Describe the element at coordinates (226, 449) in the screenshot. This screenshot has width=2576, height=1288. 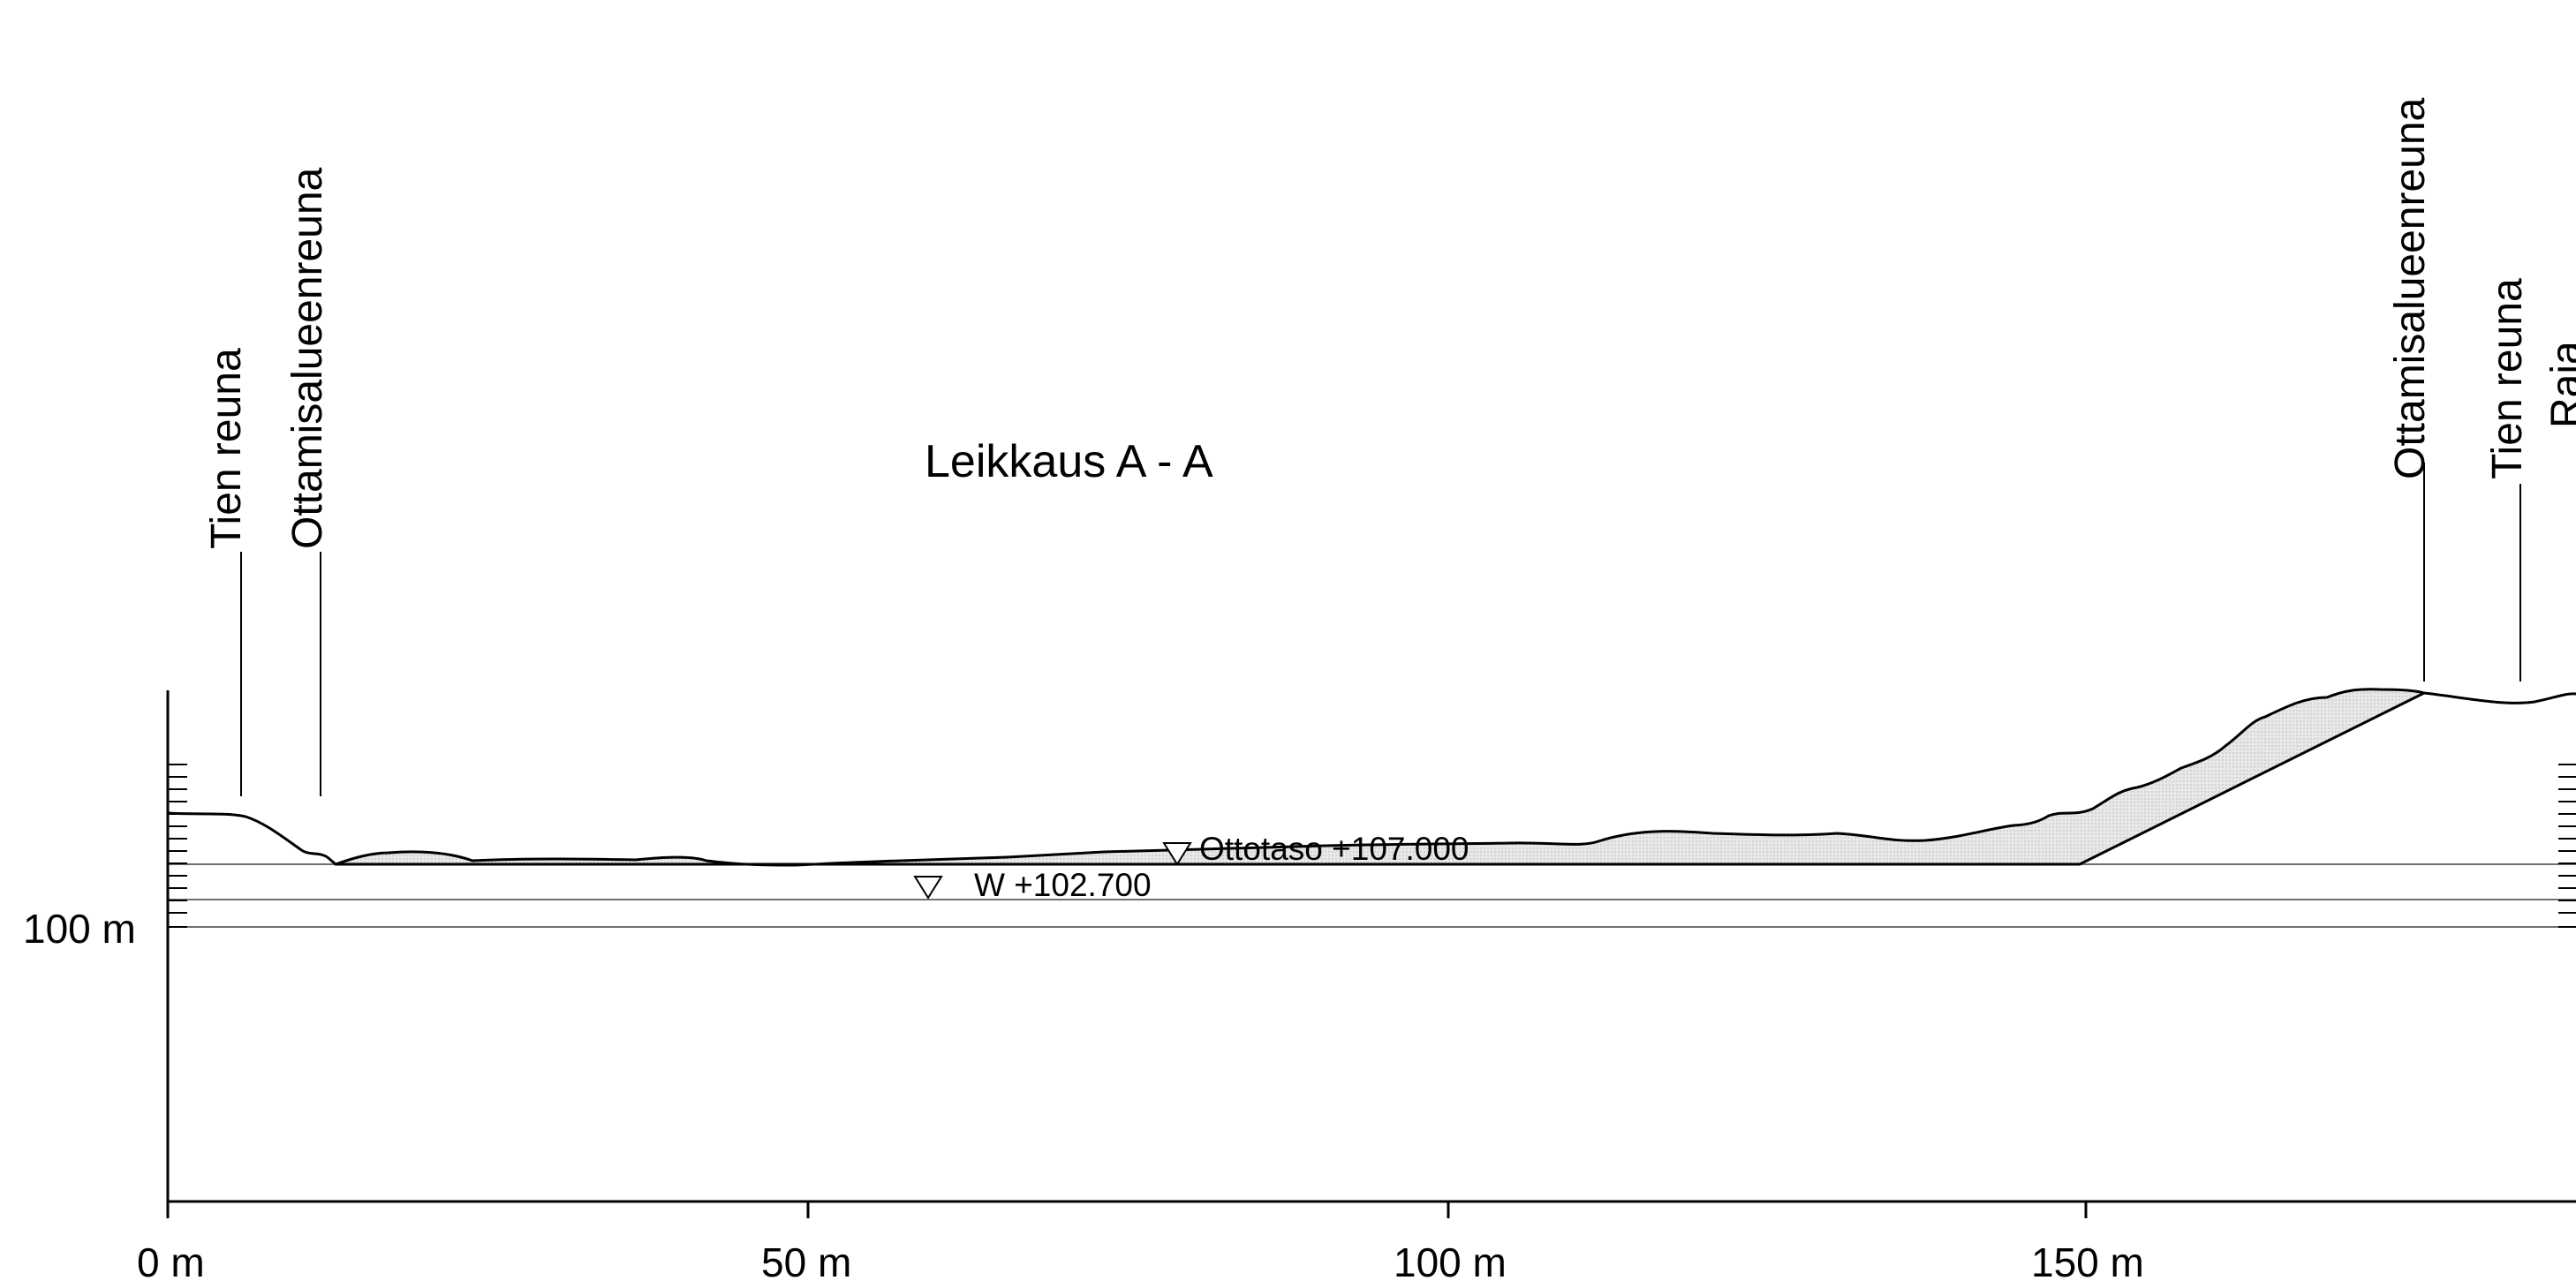
I see `label-left-road-edge: Tien reuna` at that location.